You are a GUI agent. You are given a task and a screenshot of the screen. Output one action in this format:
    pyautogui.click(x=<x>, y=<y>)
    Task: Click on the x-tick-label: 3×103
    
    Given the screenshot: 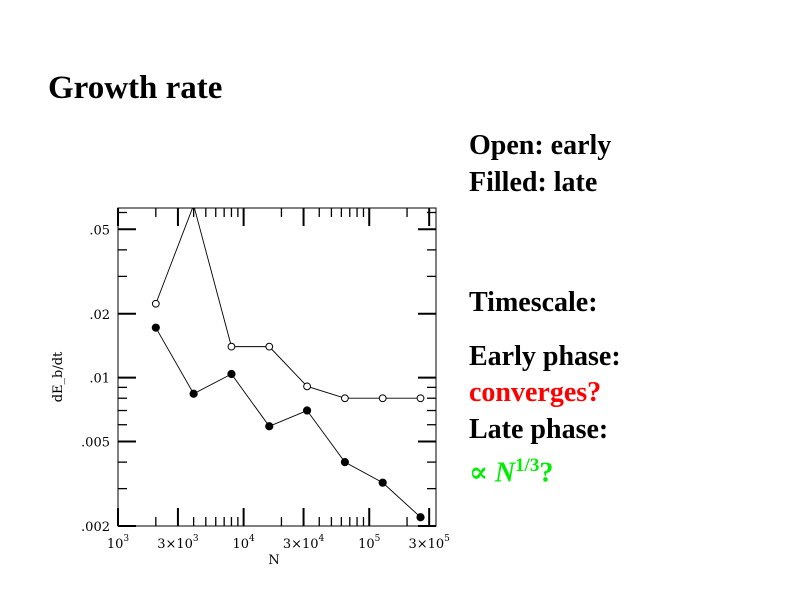 What is the action you would take?
    pyautogui.click(x=178, y=543)
    